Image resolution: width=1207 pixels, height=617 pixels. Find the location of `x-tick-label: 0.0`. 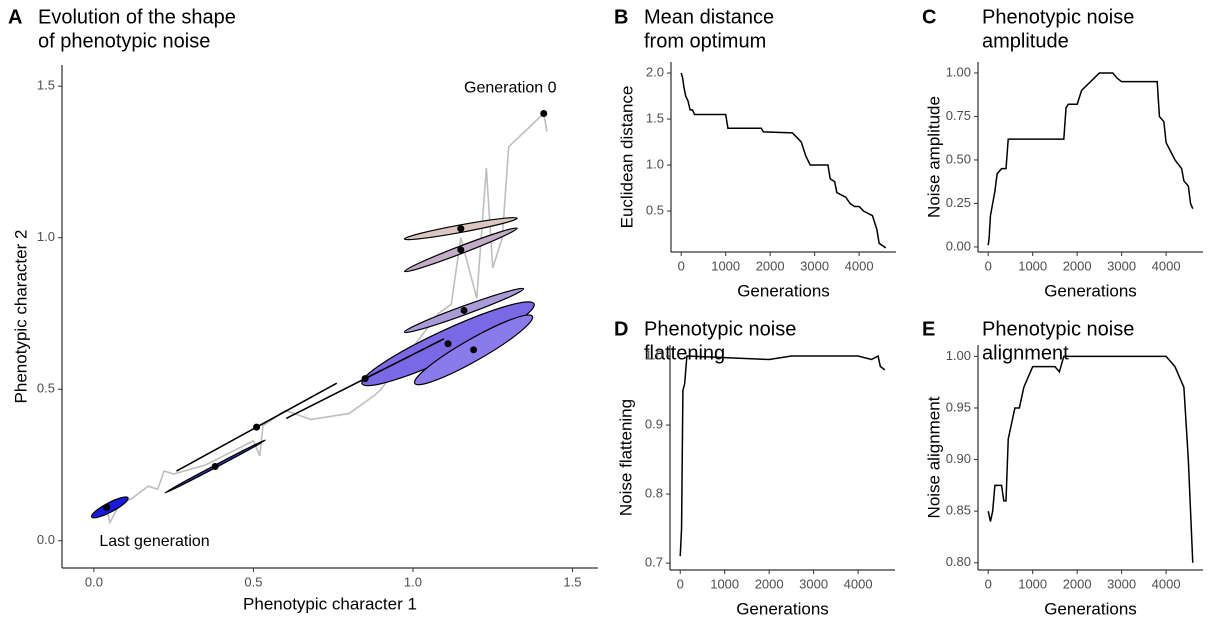

x-tick-label: 0.0 is located at coordinates (94, 581).